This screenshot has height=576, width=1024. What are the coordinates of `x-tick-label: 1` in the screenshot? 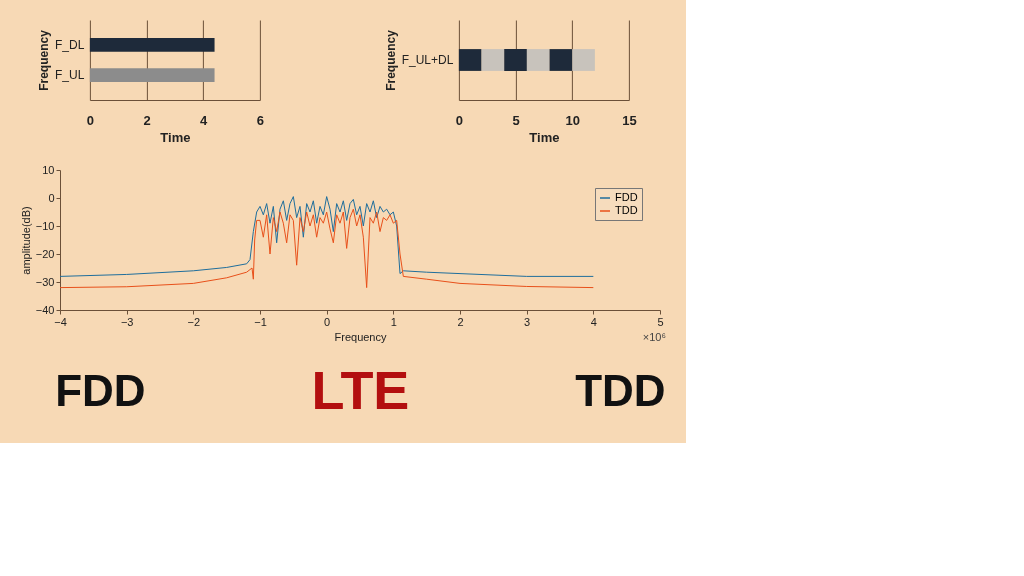 It's located at (393, 321).